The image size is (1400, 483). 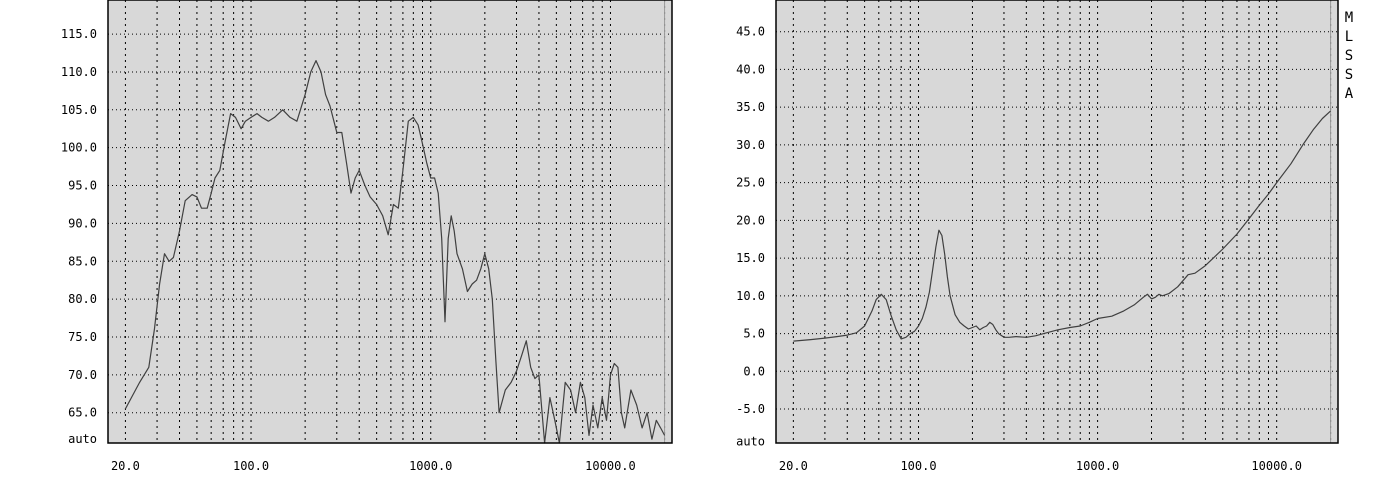 I want to click on y-tick-label: 90.0, so click(x=82, y=223).